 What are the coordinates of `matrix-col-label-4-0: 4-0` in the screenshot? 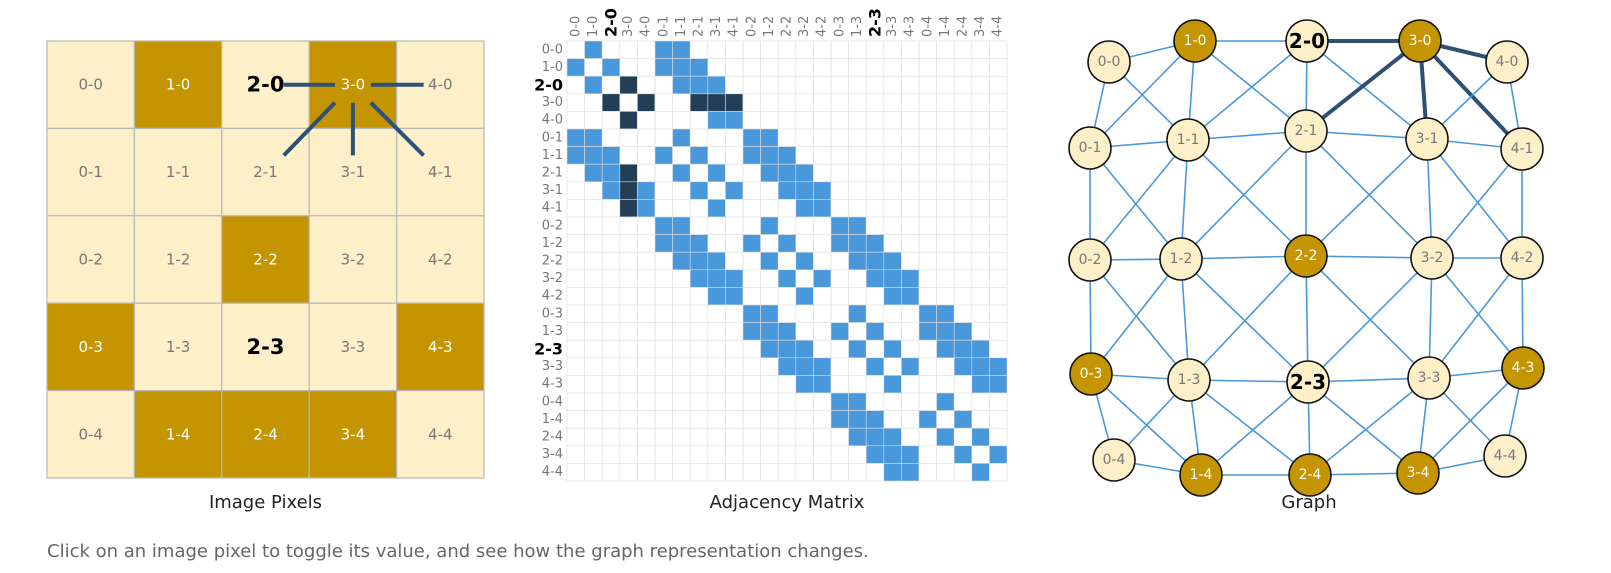 It's located at (646, 26).